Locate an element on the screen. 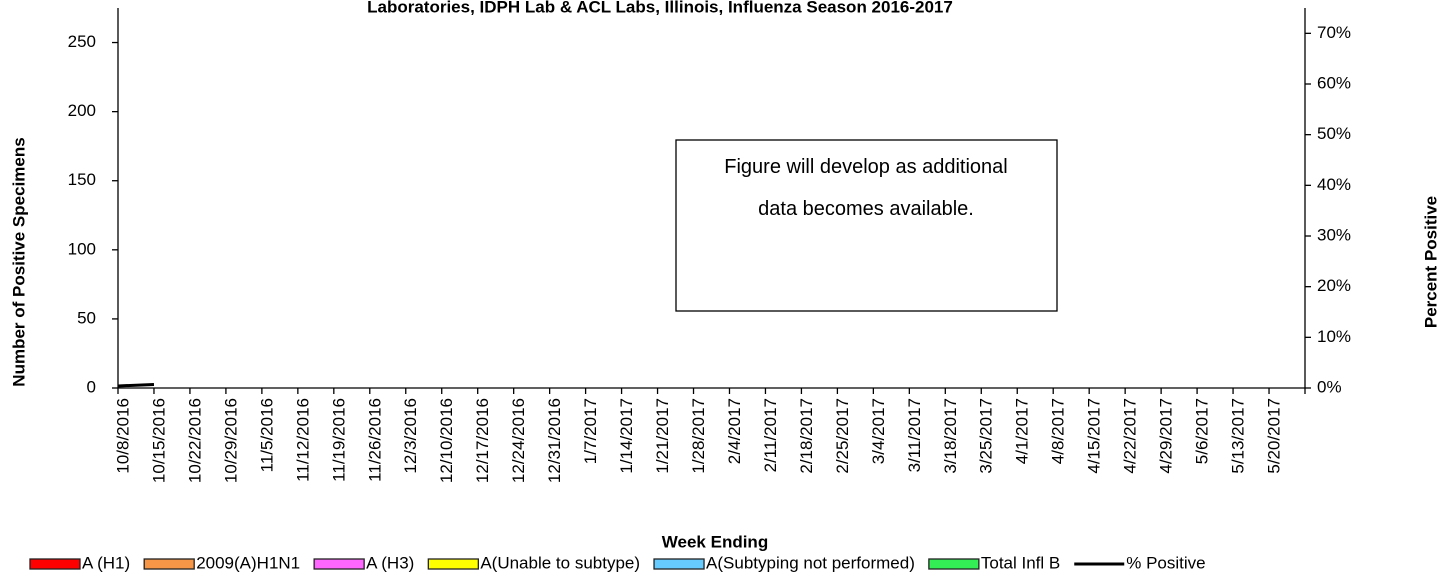 The width and height of the screenshot is (1450, 582). y-tick-label: 250 is located at coordinates (82, 41).